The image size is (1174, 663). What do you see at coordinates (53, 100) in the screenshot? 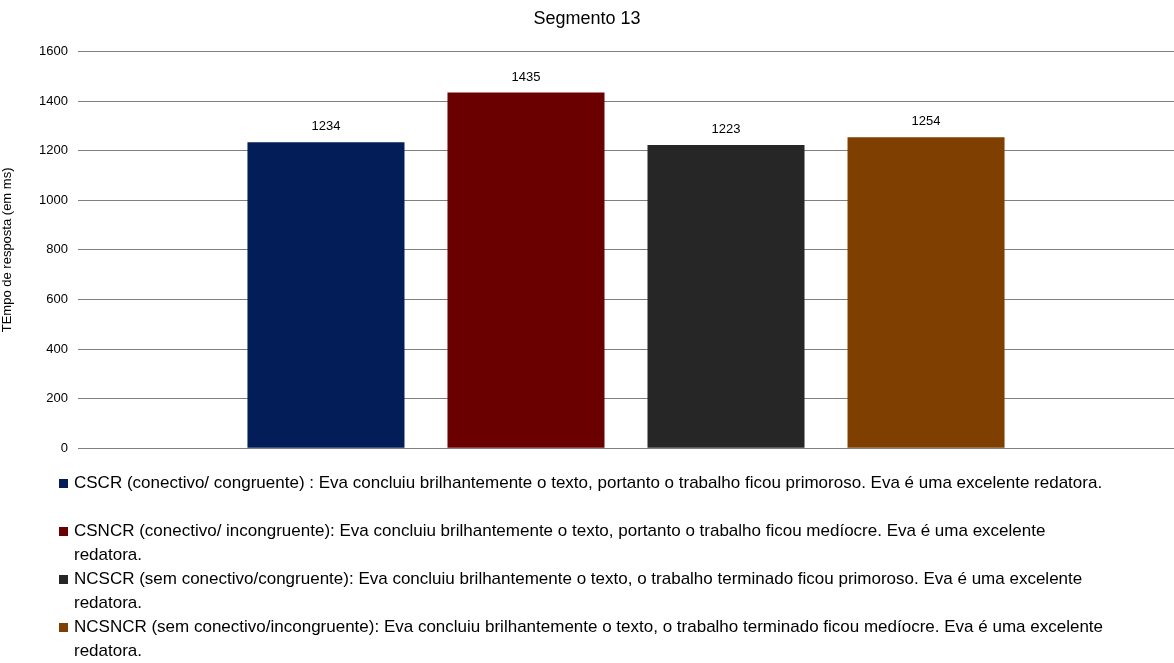
I see `y-tick-label: 1400` at bounding box center [53, 100].